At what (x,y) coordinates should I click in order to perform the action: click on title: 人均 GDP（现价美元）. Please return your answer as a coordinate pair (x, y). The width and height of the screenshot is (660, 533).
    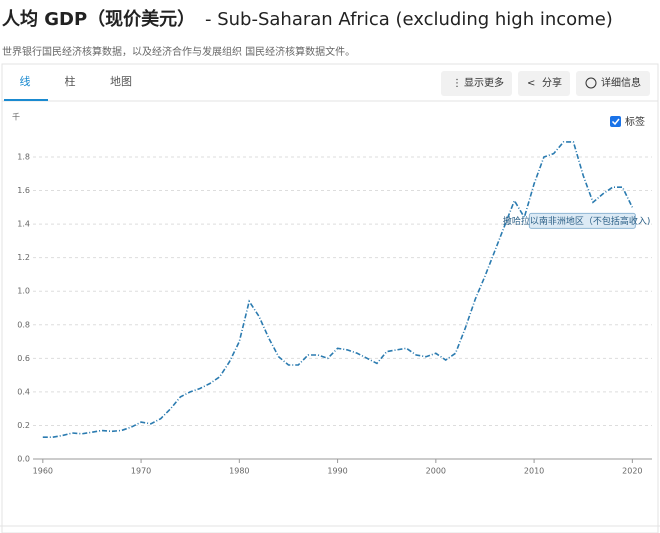
    Looking at the image, I should click on (98, 19).